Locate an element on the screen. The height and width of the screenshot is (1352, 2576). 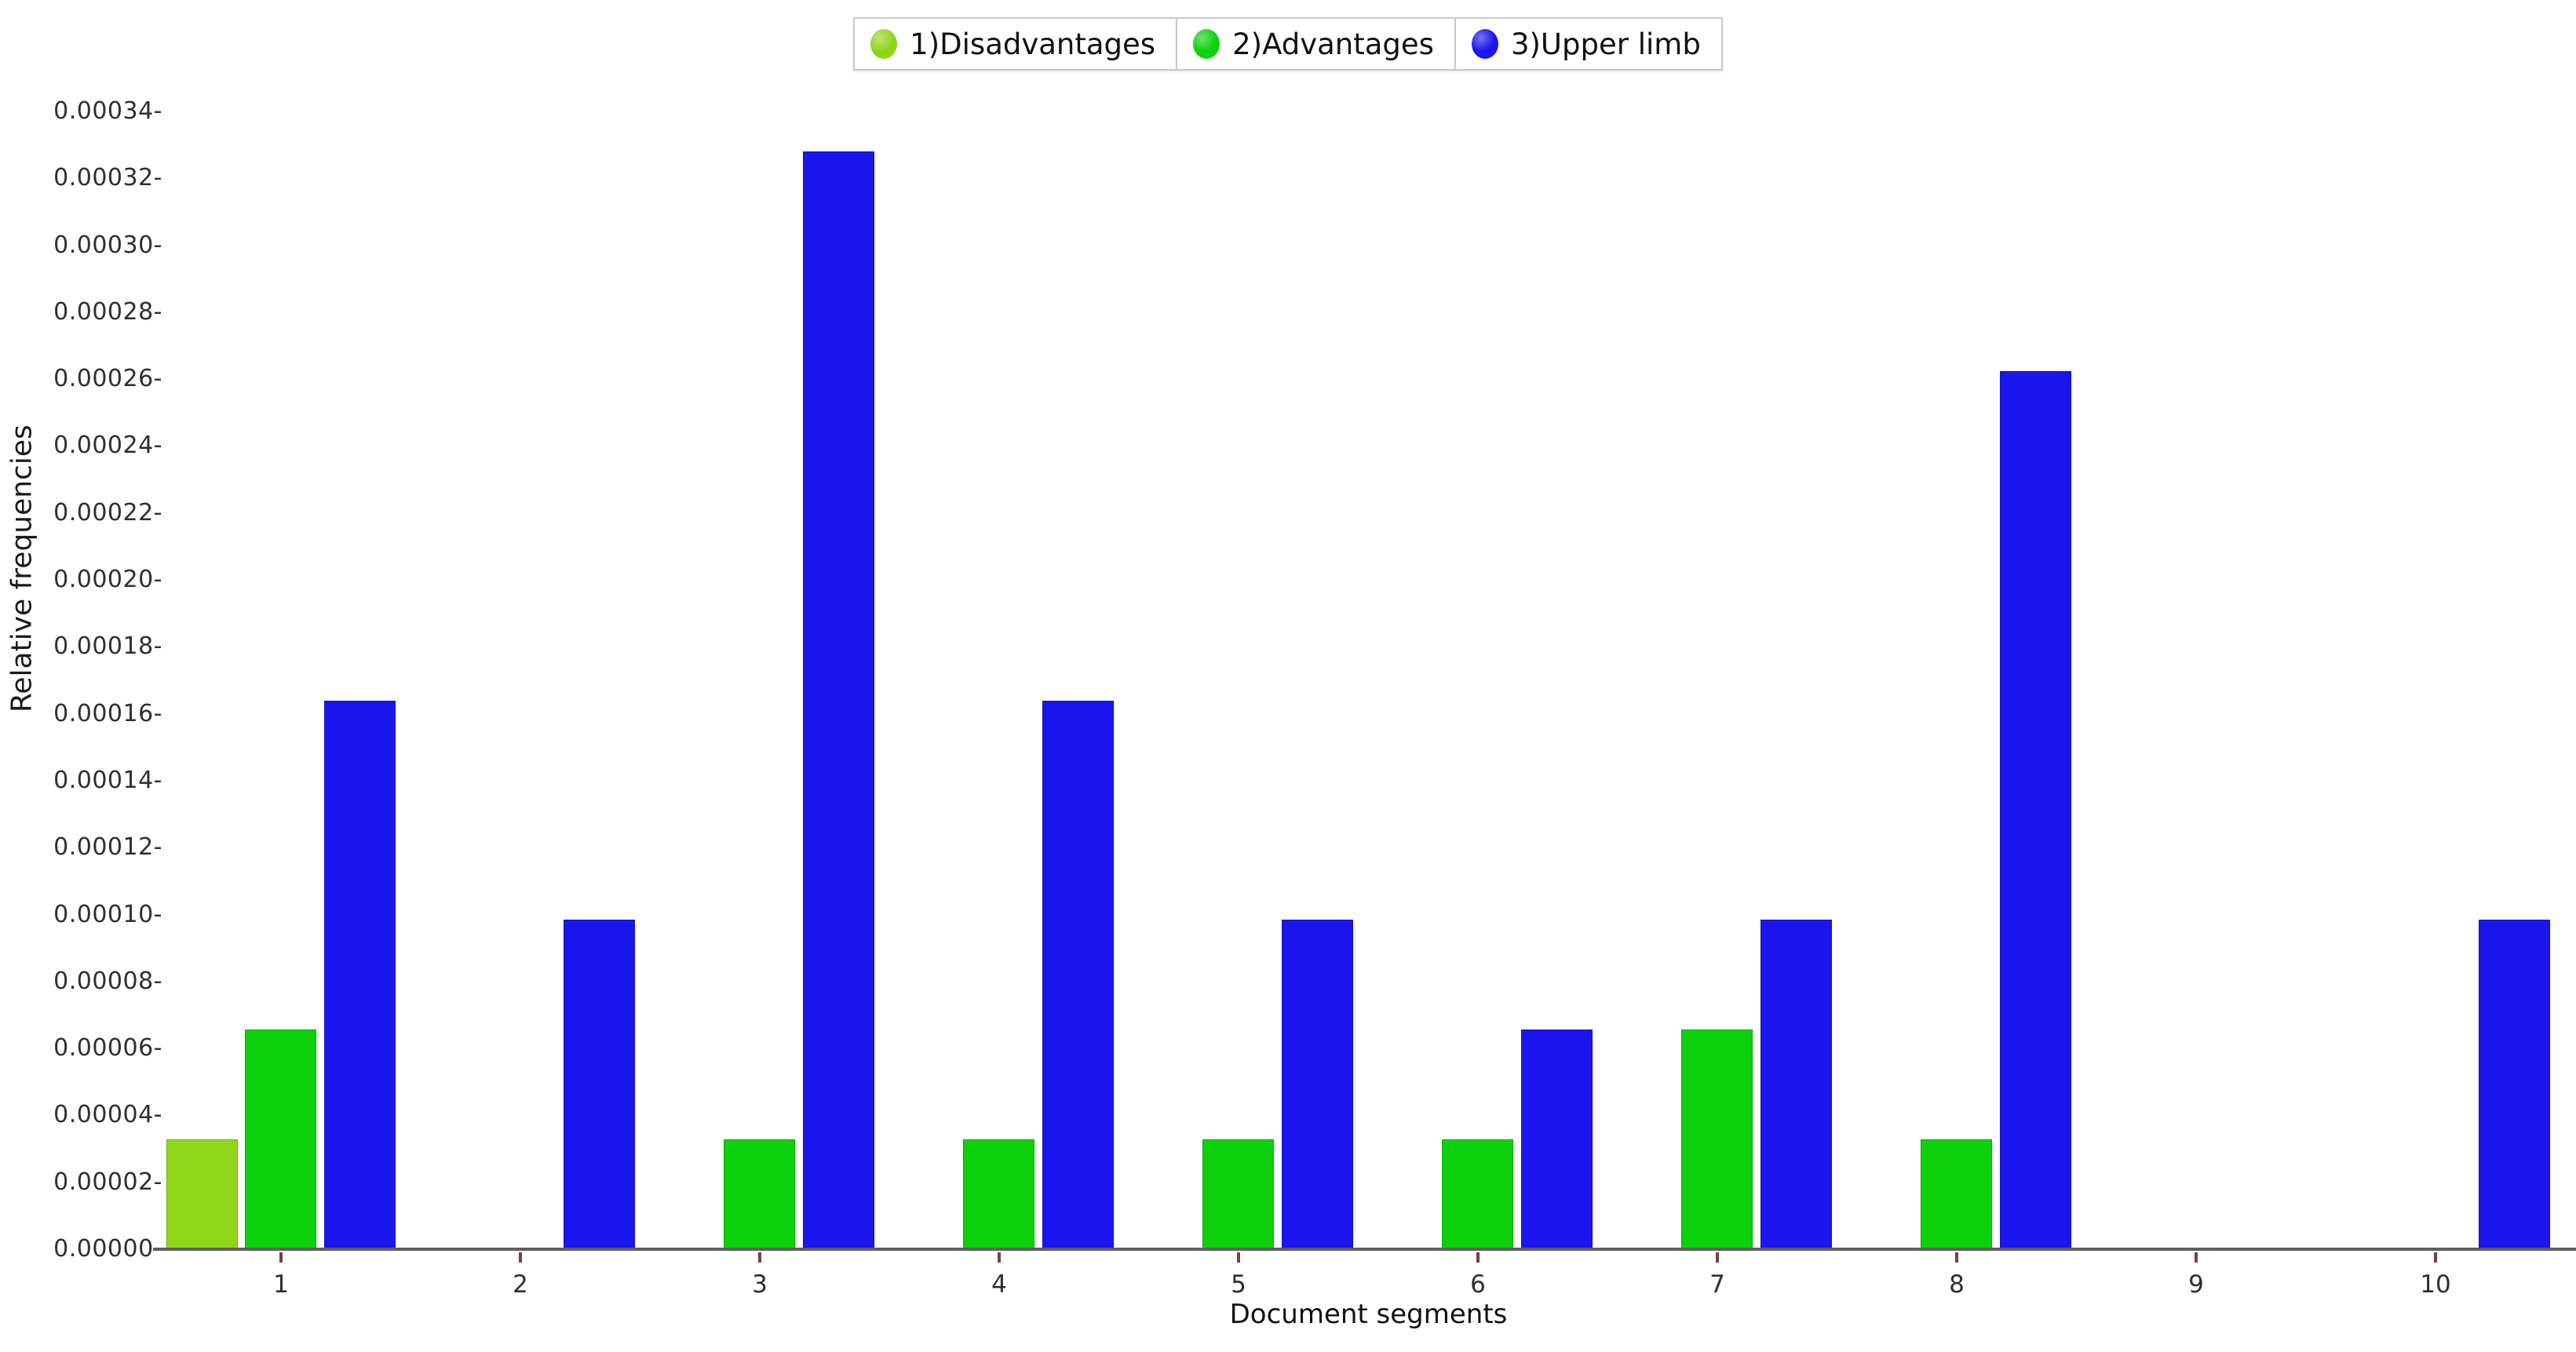
y-tick-label: 0.00026- is located at coordinates (107, 379).